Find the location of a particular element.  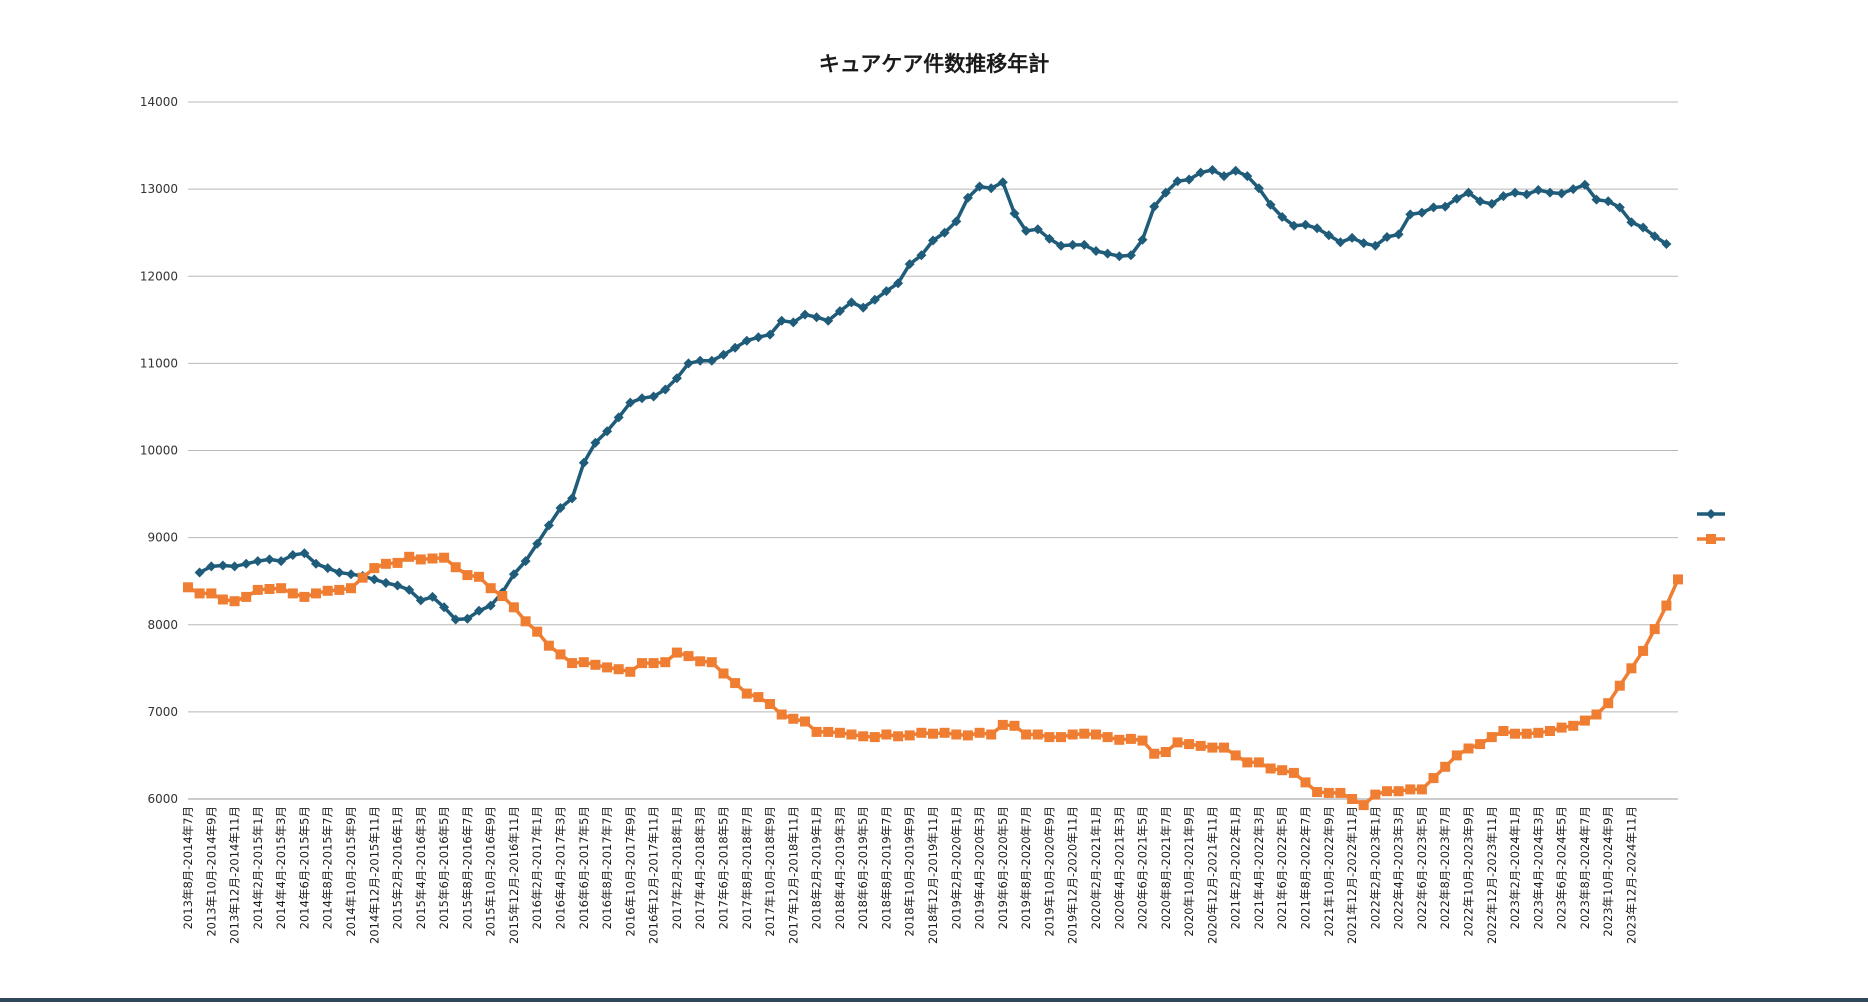

x-tick-label: 2018年12月-2019年11月 is located at coordinates (933, 875).